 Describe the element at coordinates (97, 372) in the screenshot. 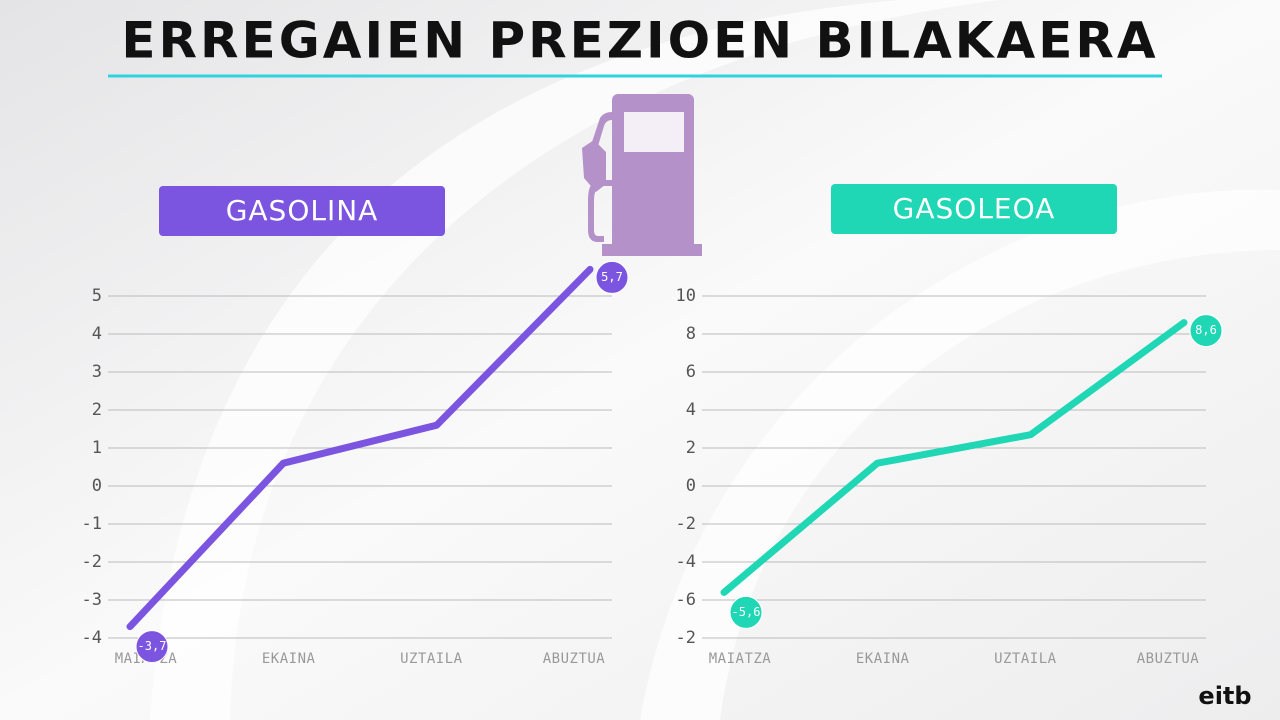

I see `y-tick-label: 3` at that location.